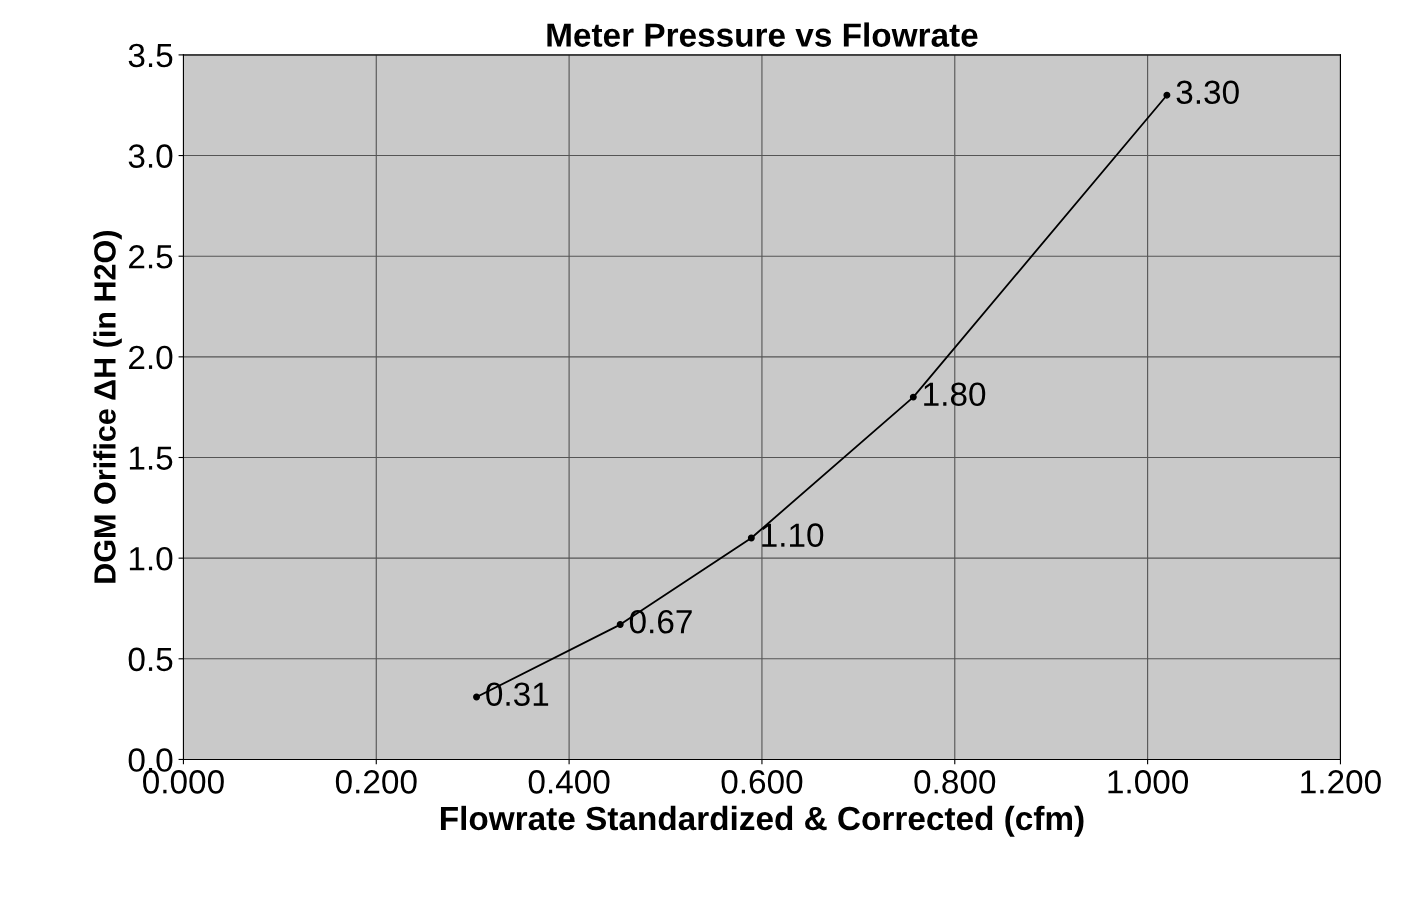 This screenshot has width=1411, height=915. What do you see at coordinates (150, 156) in the screenshot?
I see `y-tick-label: 3.0` at bounding box center [150, 156].